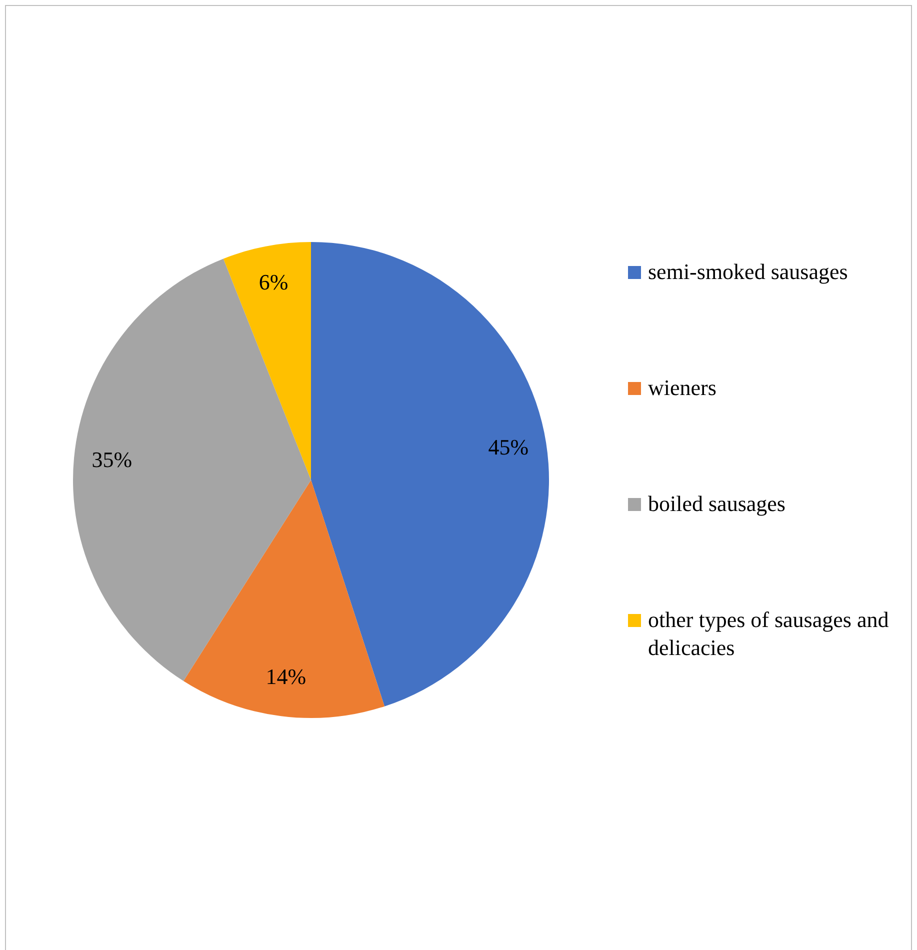 The width and height of the screenshot is (917, 950). What do you see at coordinates (748, 272) in the screenshot?
I see `legend-label: semi-smoked sausages` at bounding box center [748, 272].